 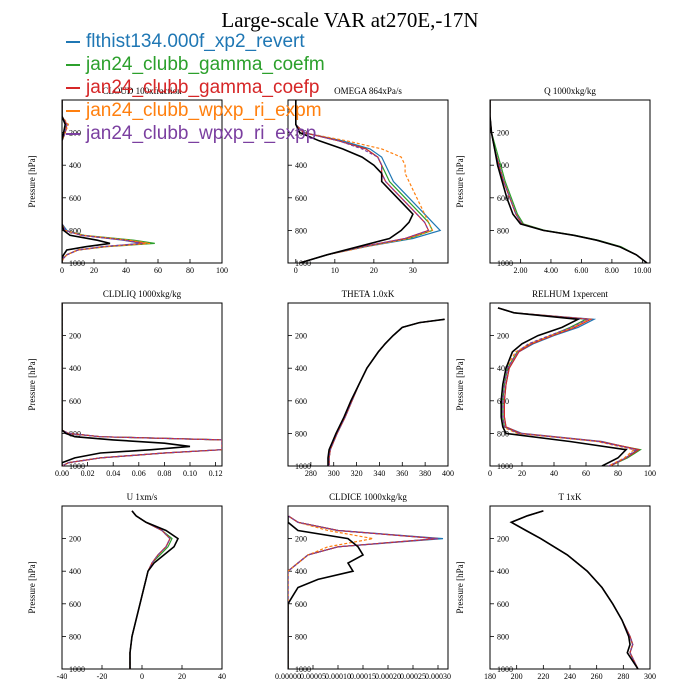 What do you see at coordinates (642, 270) in the screenshot?
I see `x-tick-label: 10.00` at bounding box center [642, 270].